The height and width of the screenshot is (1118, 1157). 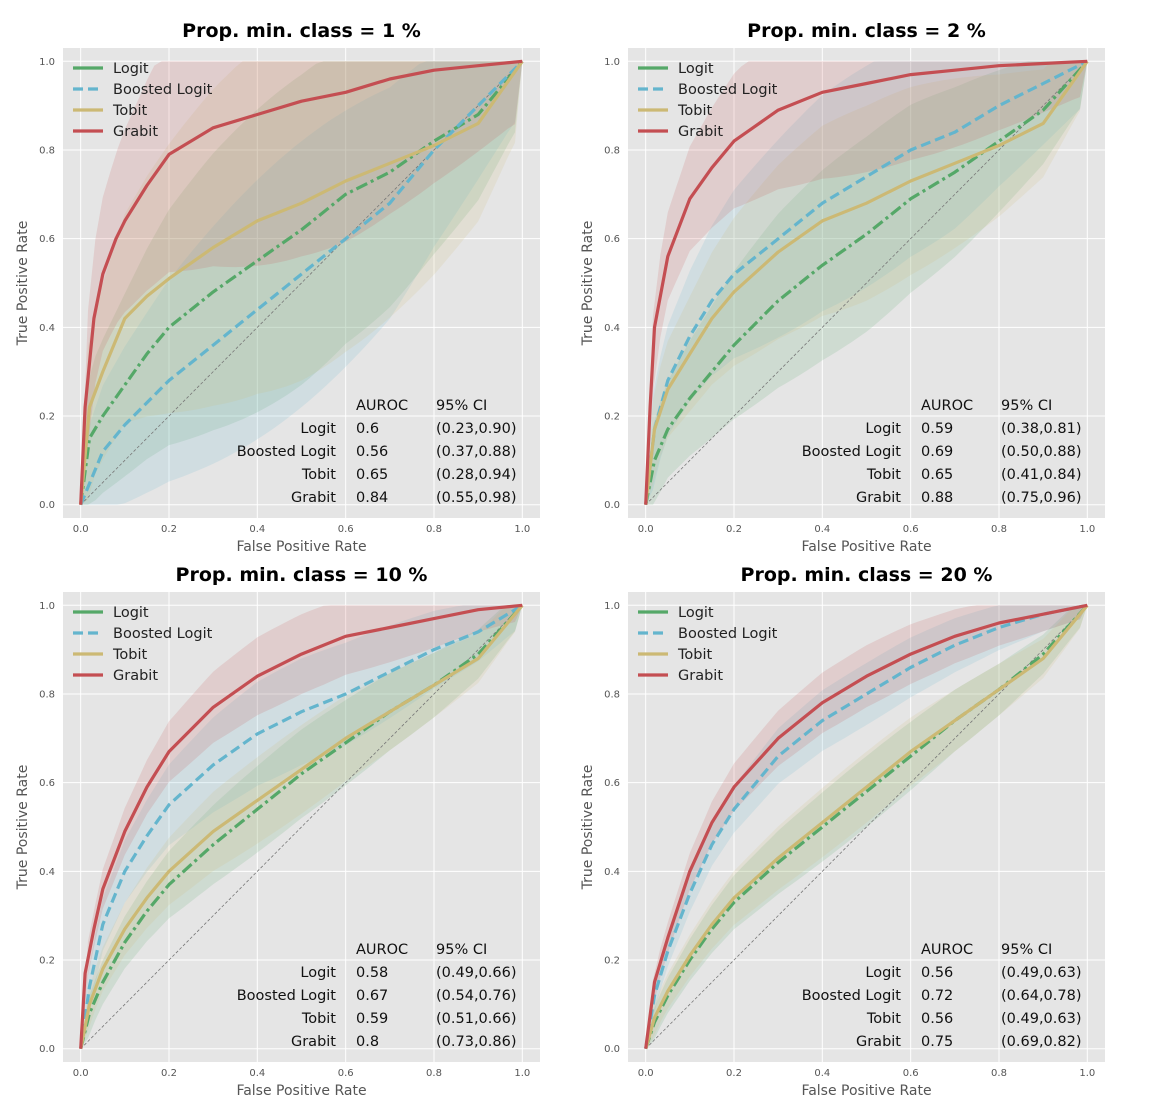 What do you see at coordinates (302, 575) in the screenshot?
I see `chart-title: Prop. min. class = 10 %` at bounding box center [302, 575].